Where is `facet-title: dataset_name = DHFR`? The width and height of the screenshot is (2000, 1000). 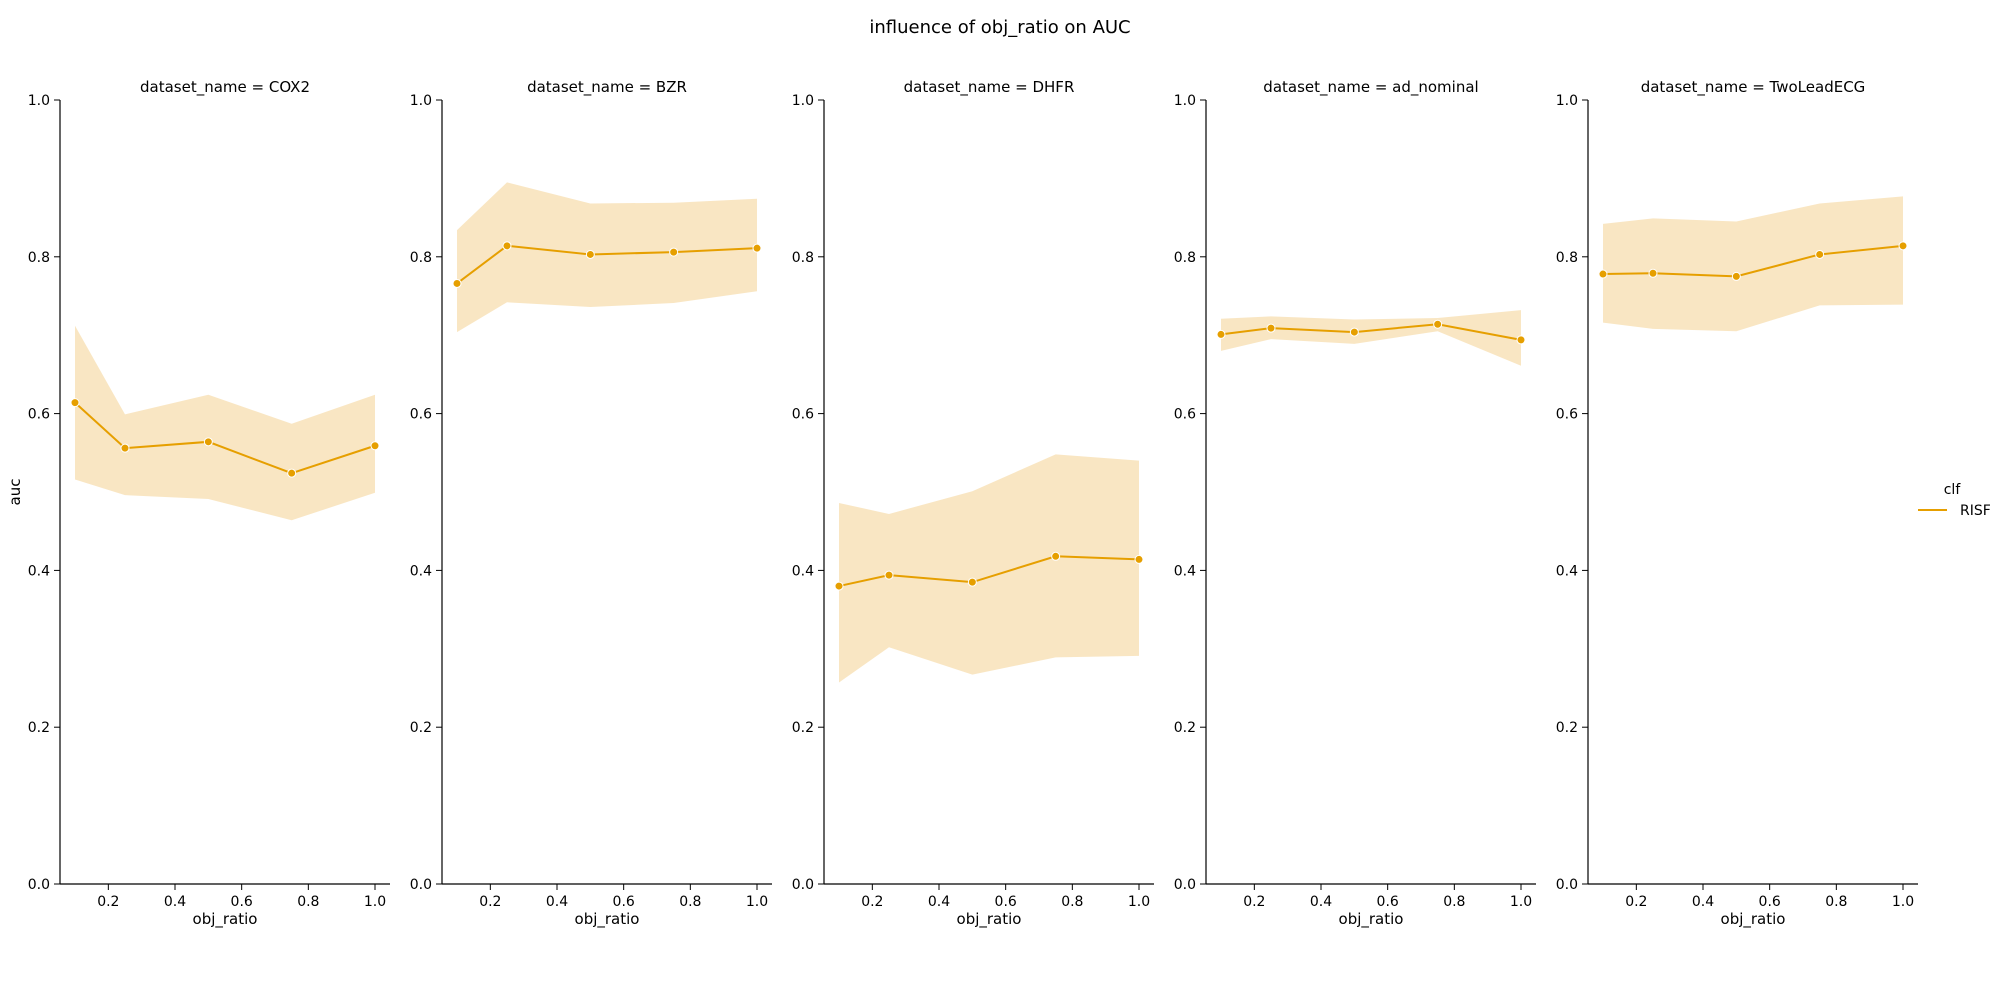
facet-title: dataset_name = DHFR is located at coordinates (989, 87).